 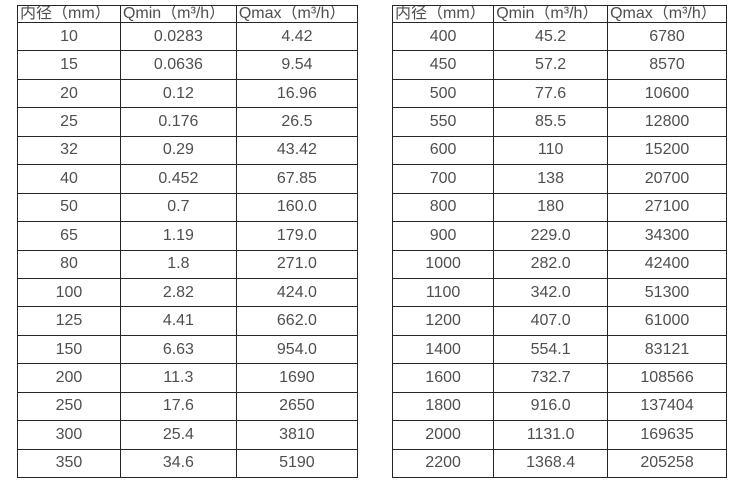 What do you see at coordinates (551, 435) in the screenshot?
I see `qmin-cell: 1131.0` at bounding box center [551, 435].